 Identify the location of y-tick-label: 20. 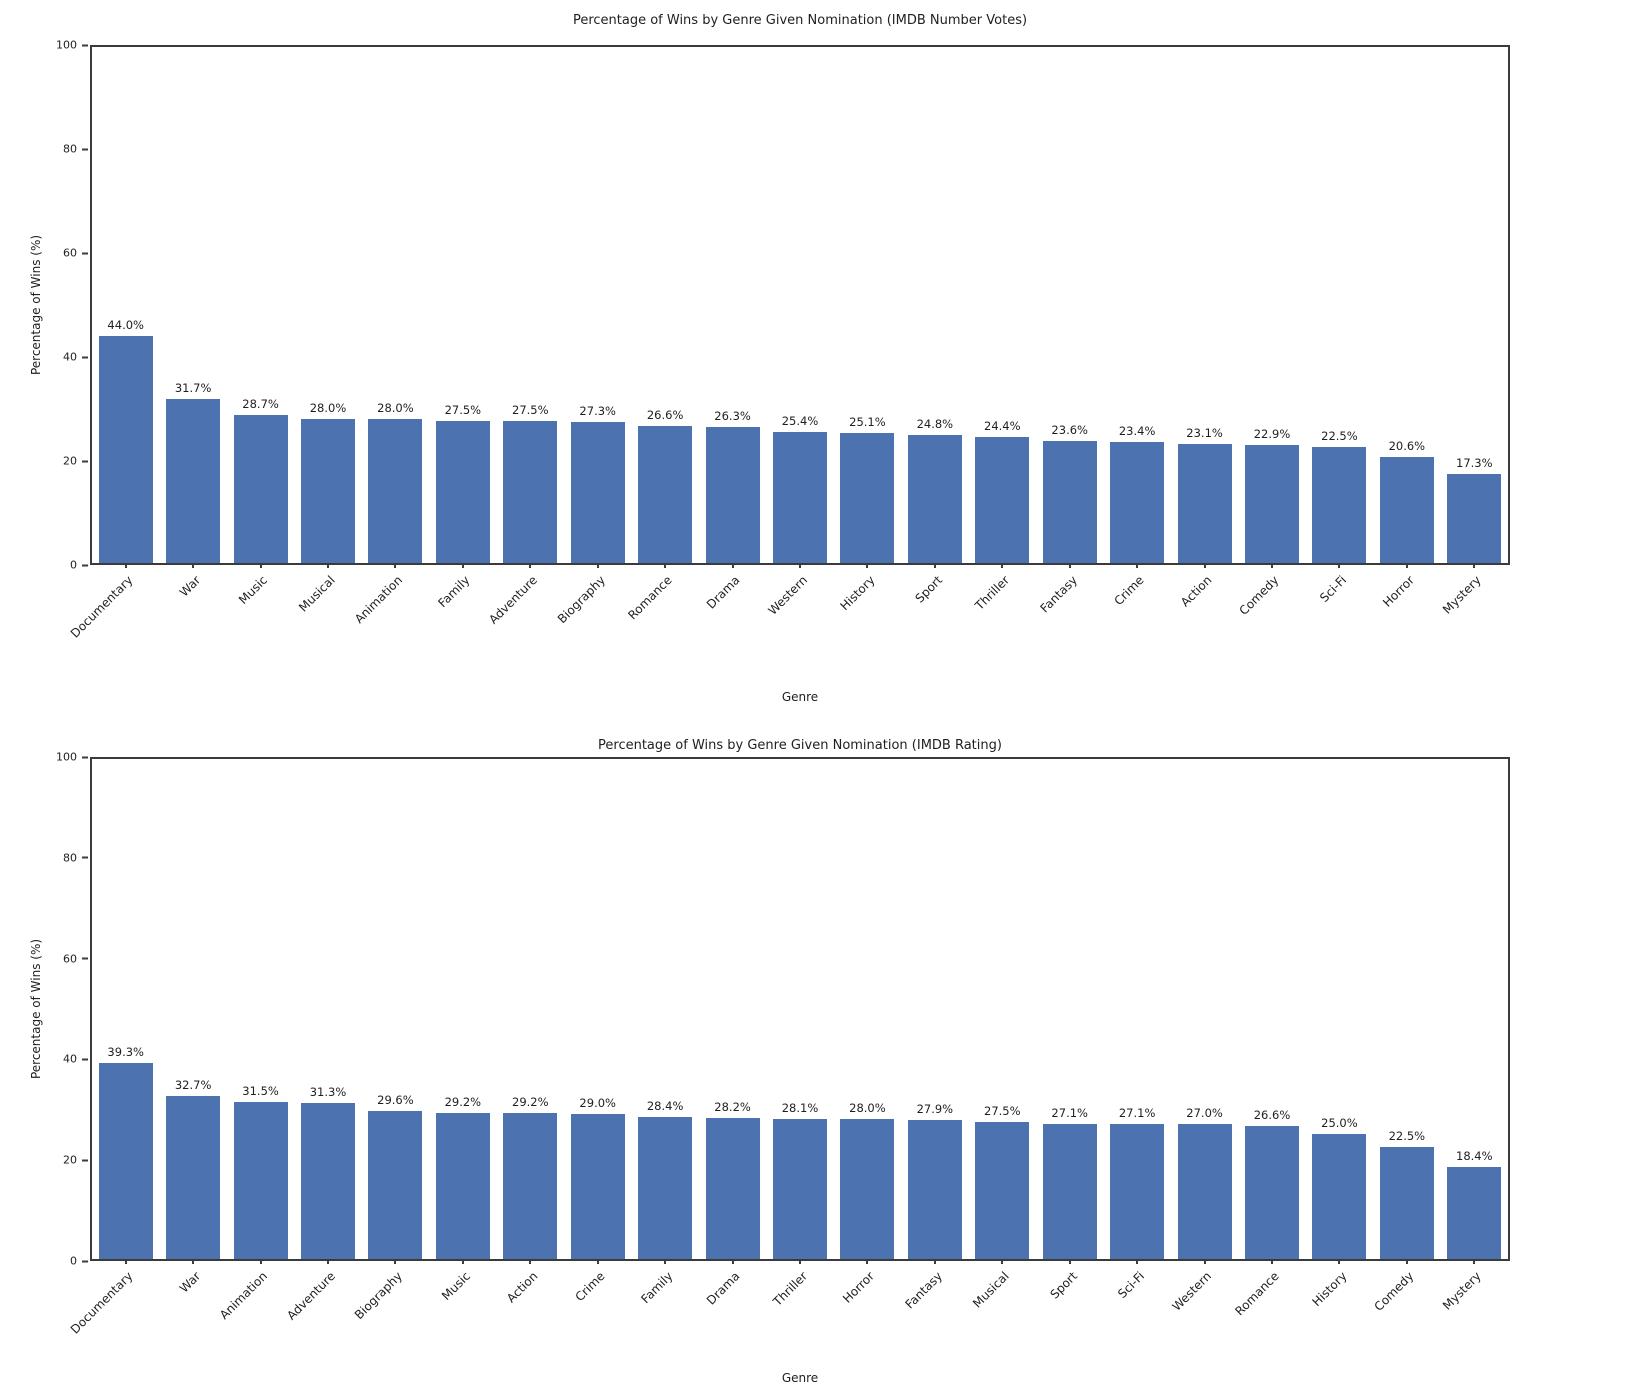
(70, 1160).